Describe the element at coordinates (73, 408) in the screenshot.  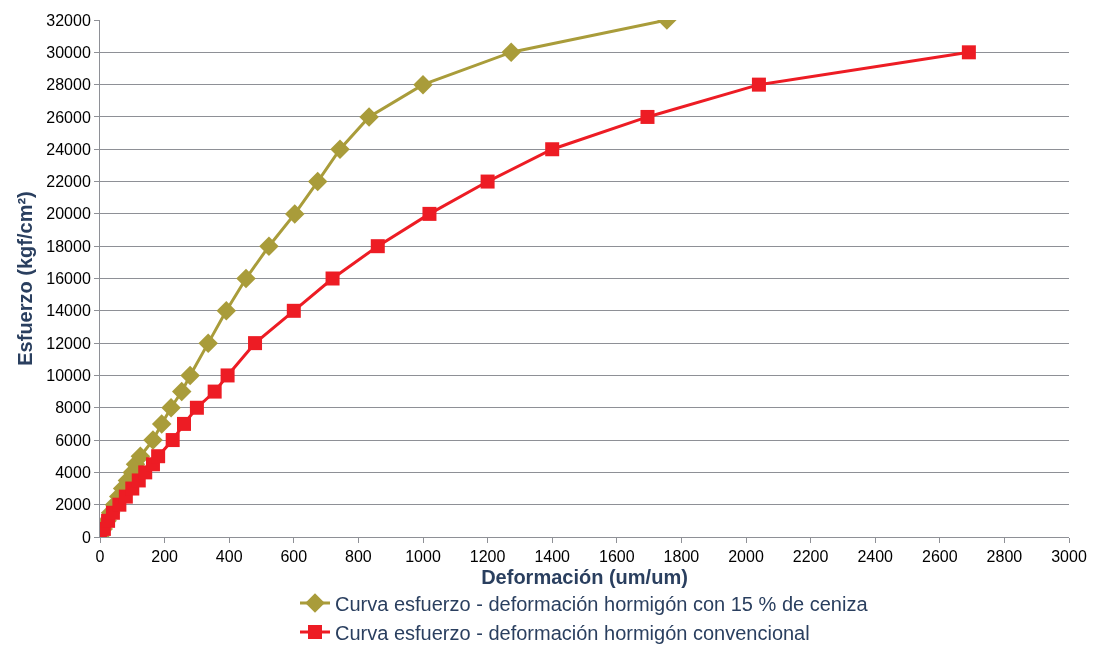
I see `y-tick-label: 8000` at that location.